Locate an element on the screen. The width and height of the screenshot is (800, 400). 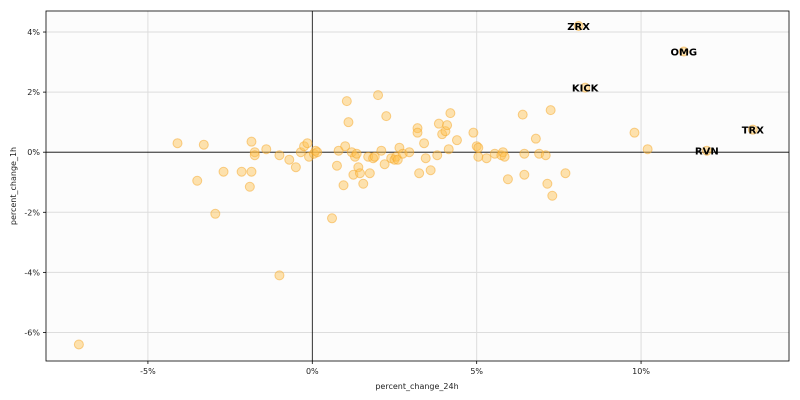
point-label-kick: KICK is located at coordinates (586, 89).